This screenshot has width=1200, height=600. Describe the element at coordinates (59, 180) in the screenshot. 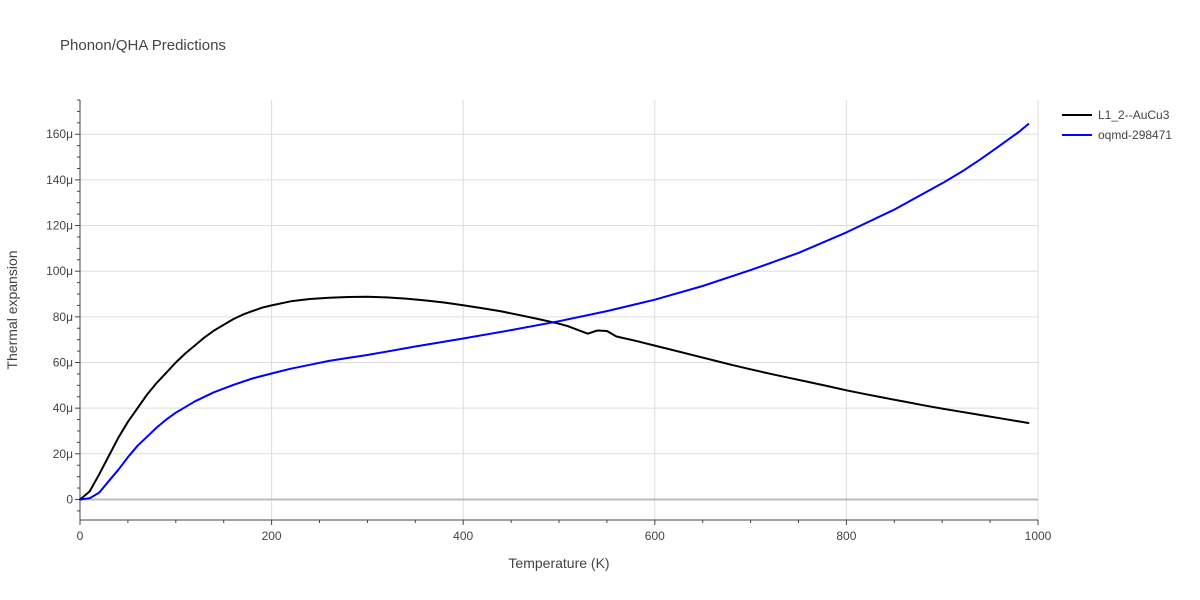

I see `y-tick-label: 140μ` at that location.